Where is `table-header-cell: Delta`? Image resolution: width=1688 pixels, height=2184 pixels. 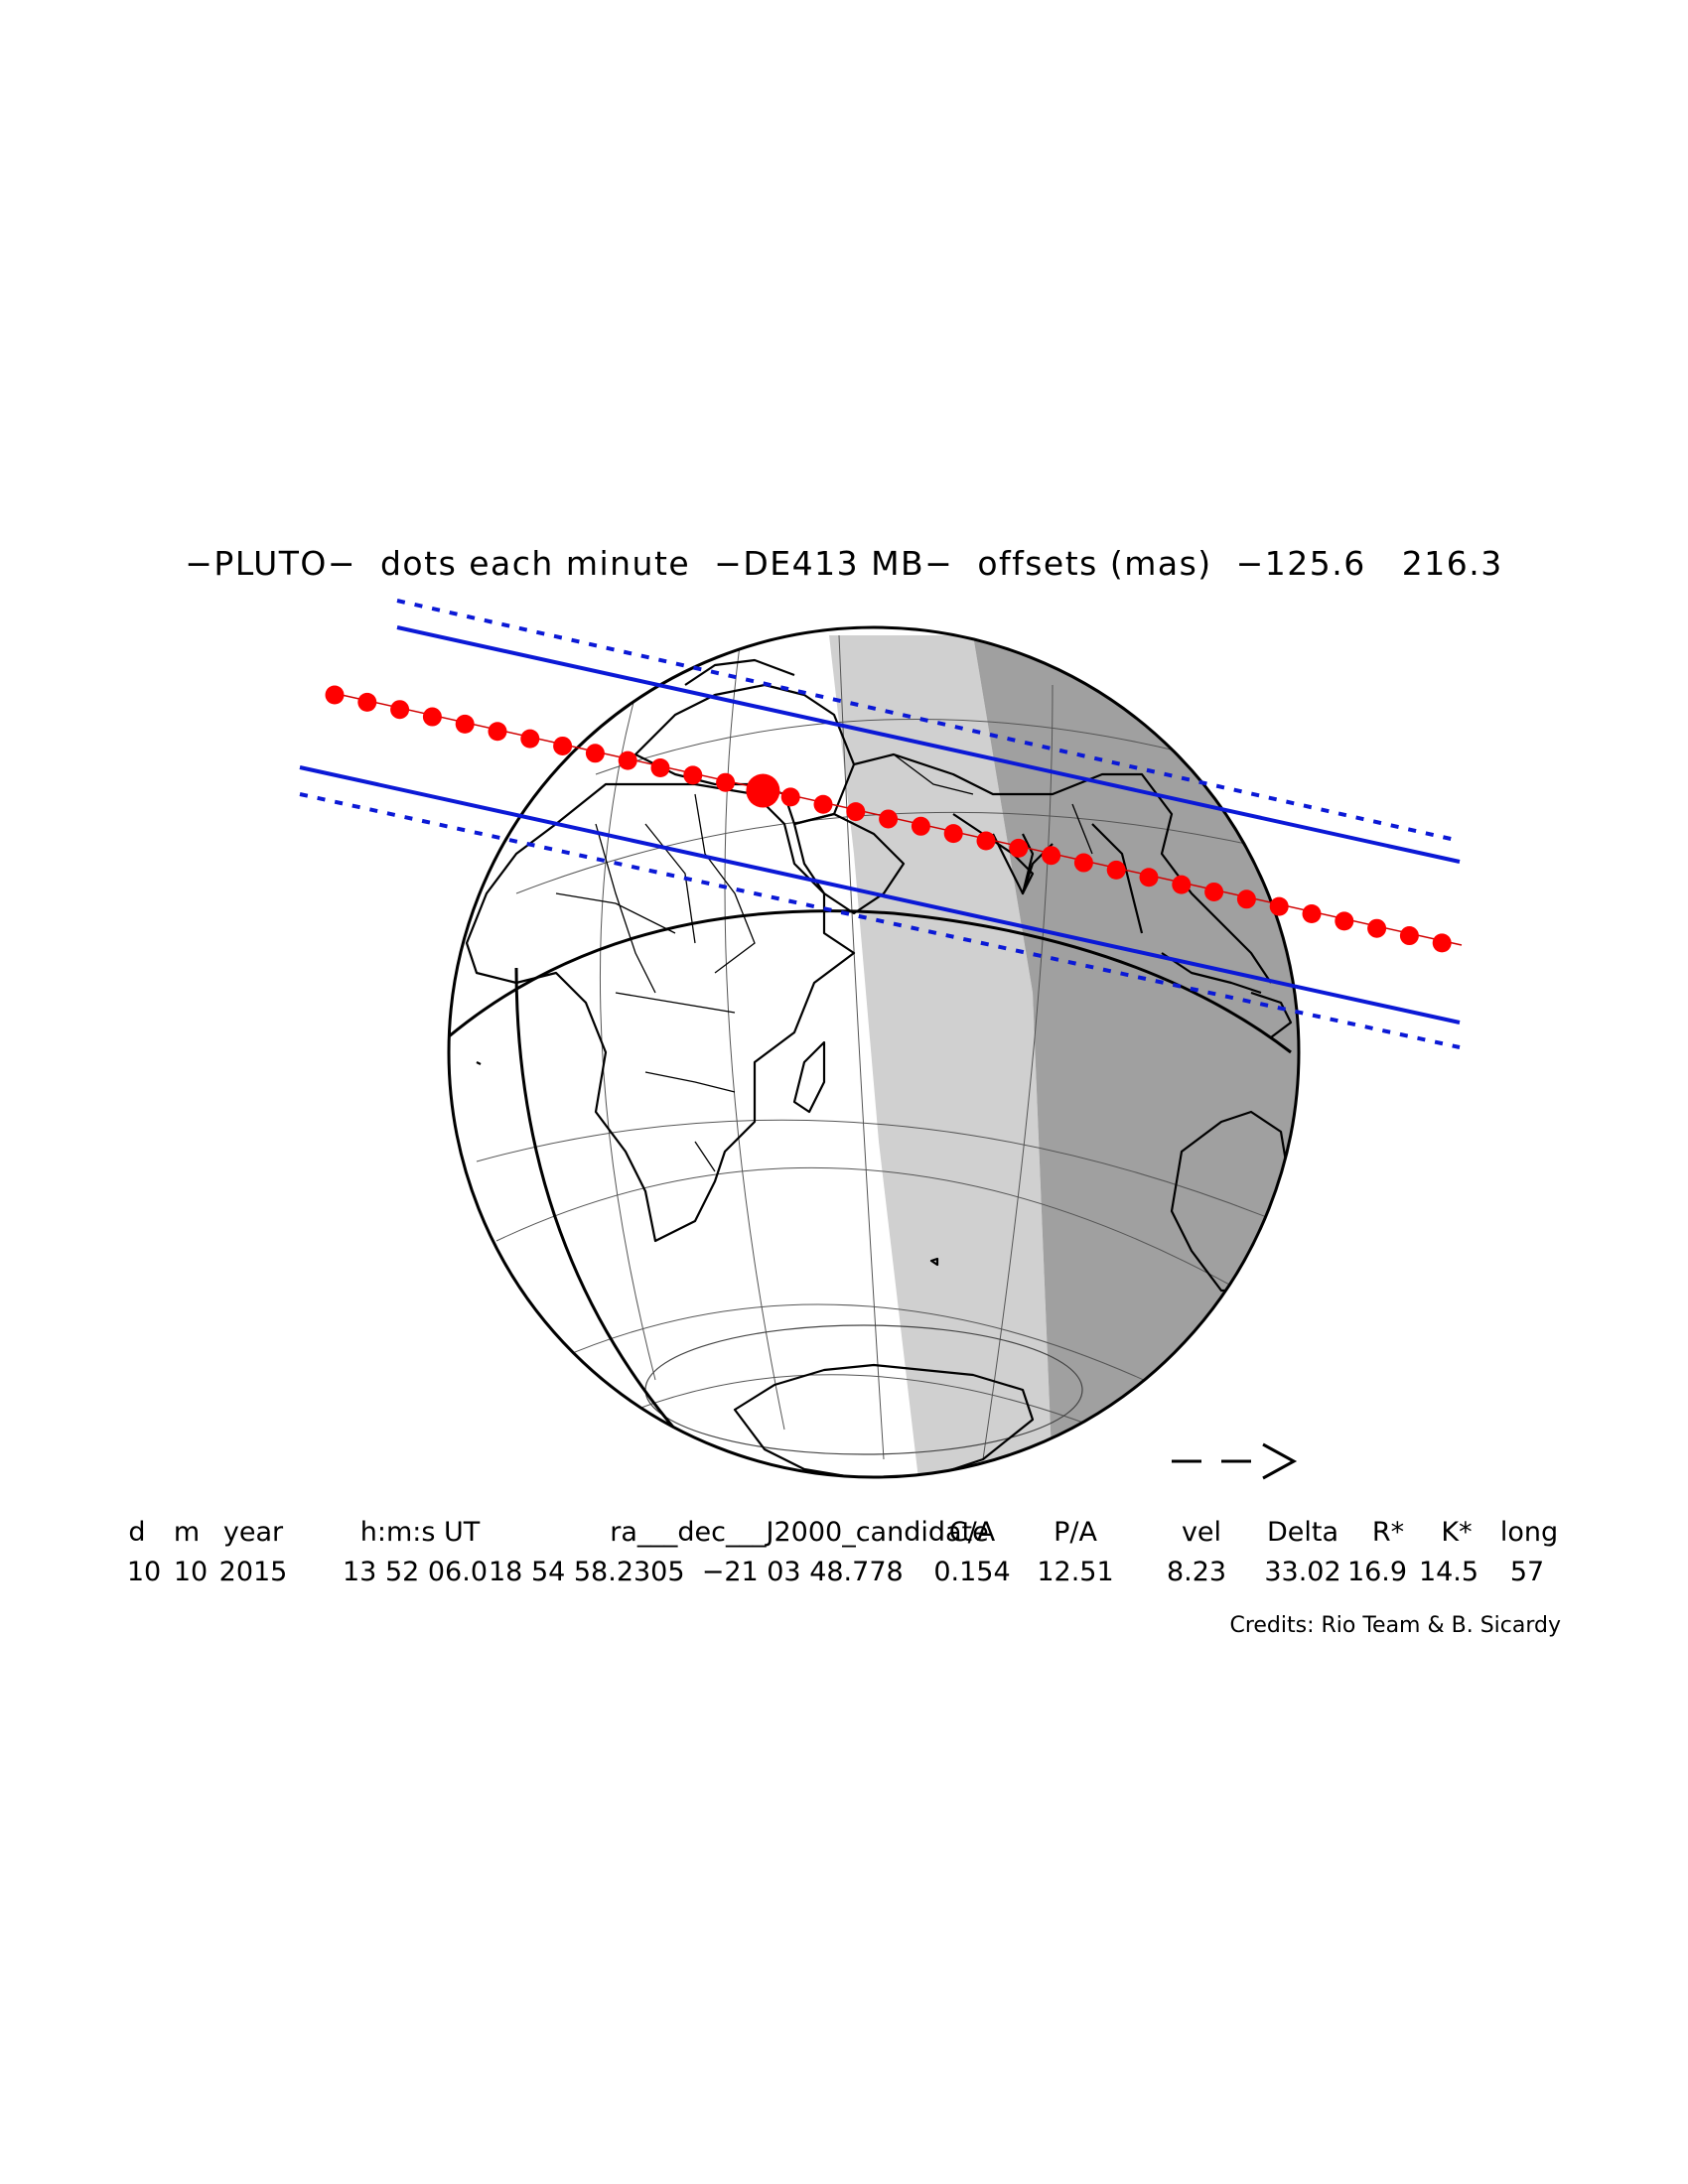 table-header-cell: Delta is located at coordinates (1302, 1532).